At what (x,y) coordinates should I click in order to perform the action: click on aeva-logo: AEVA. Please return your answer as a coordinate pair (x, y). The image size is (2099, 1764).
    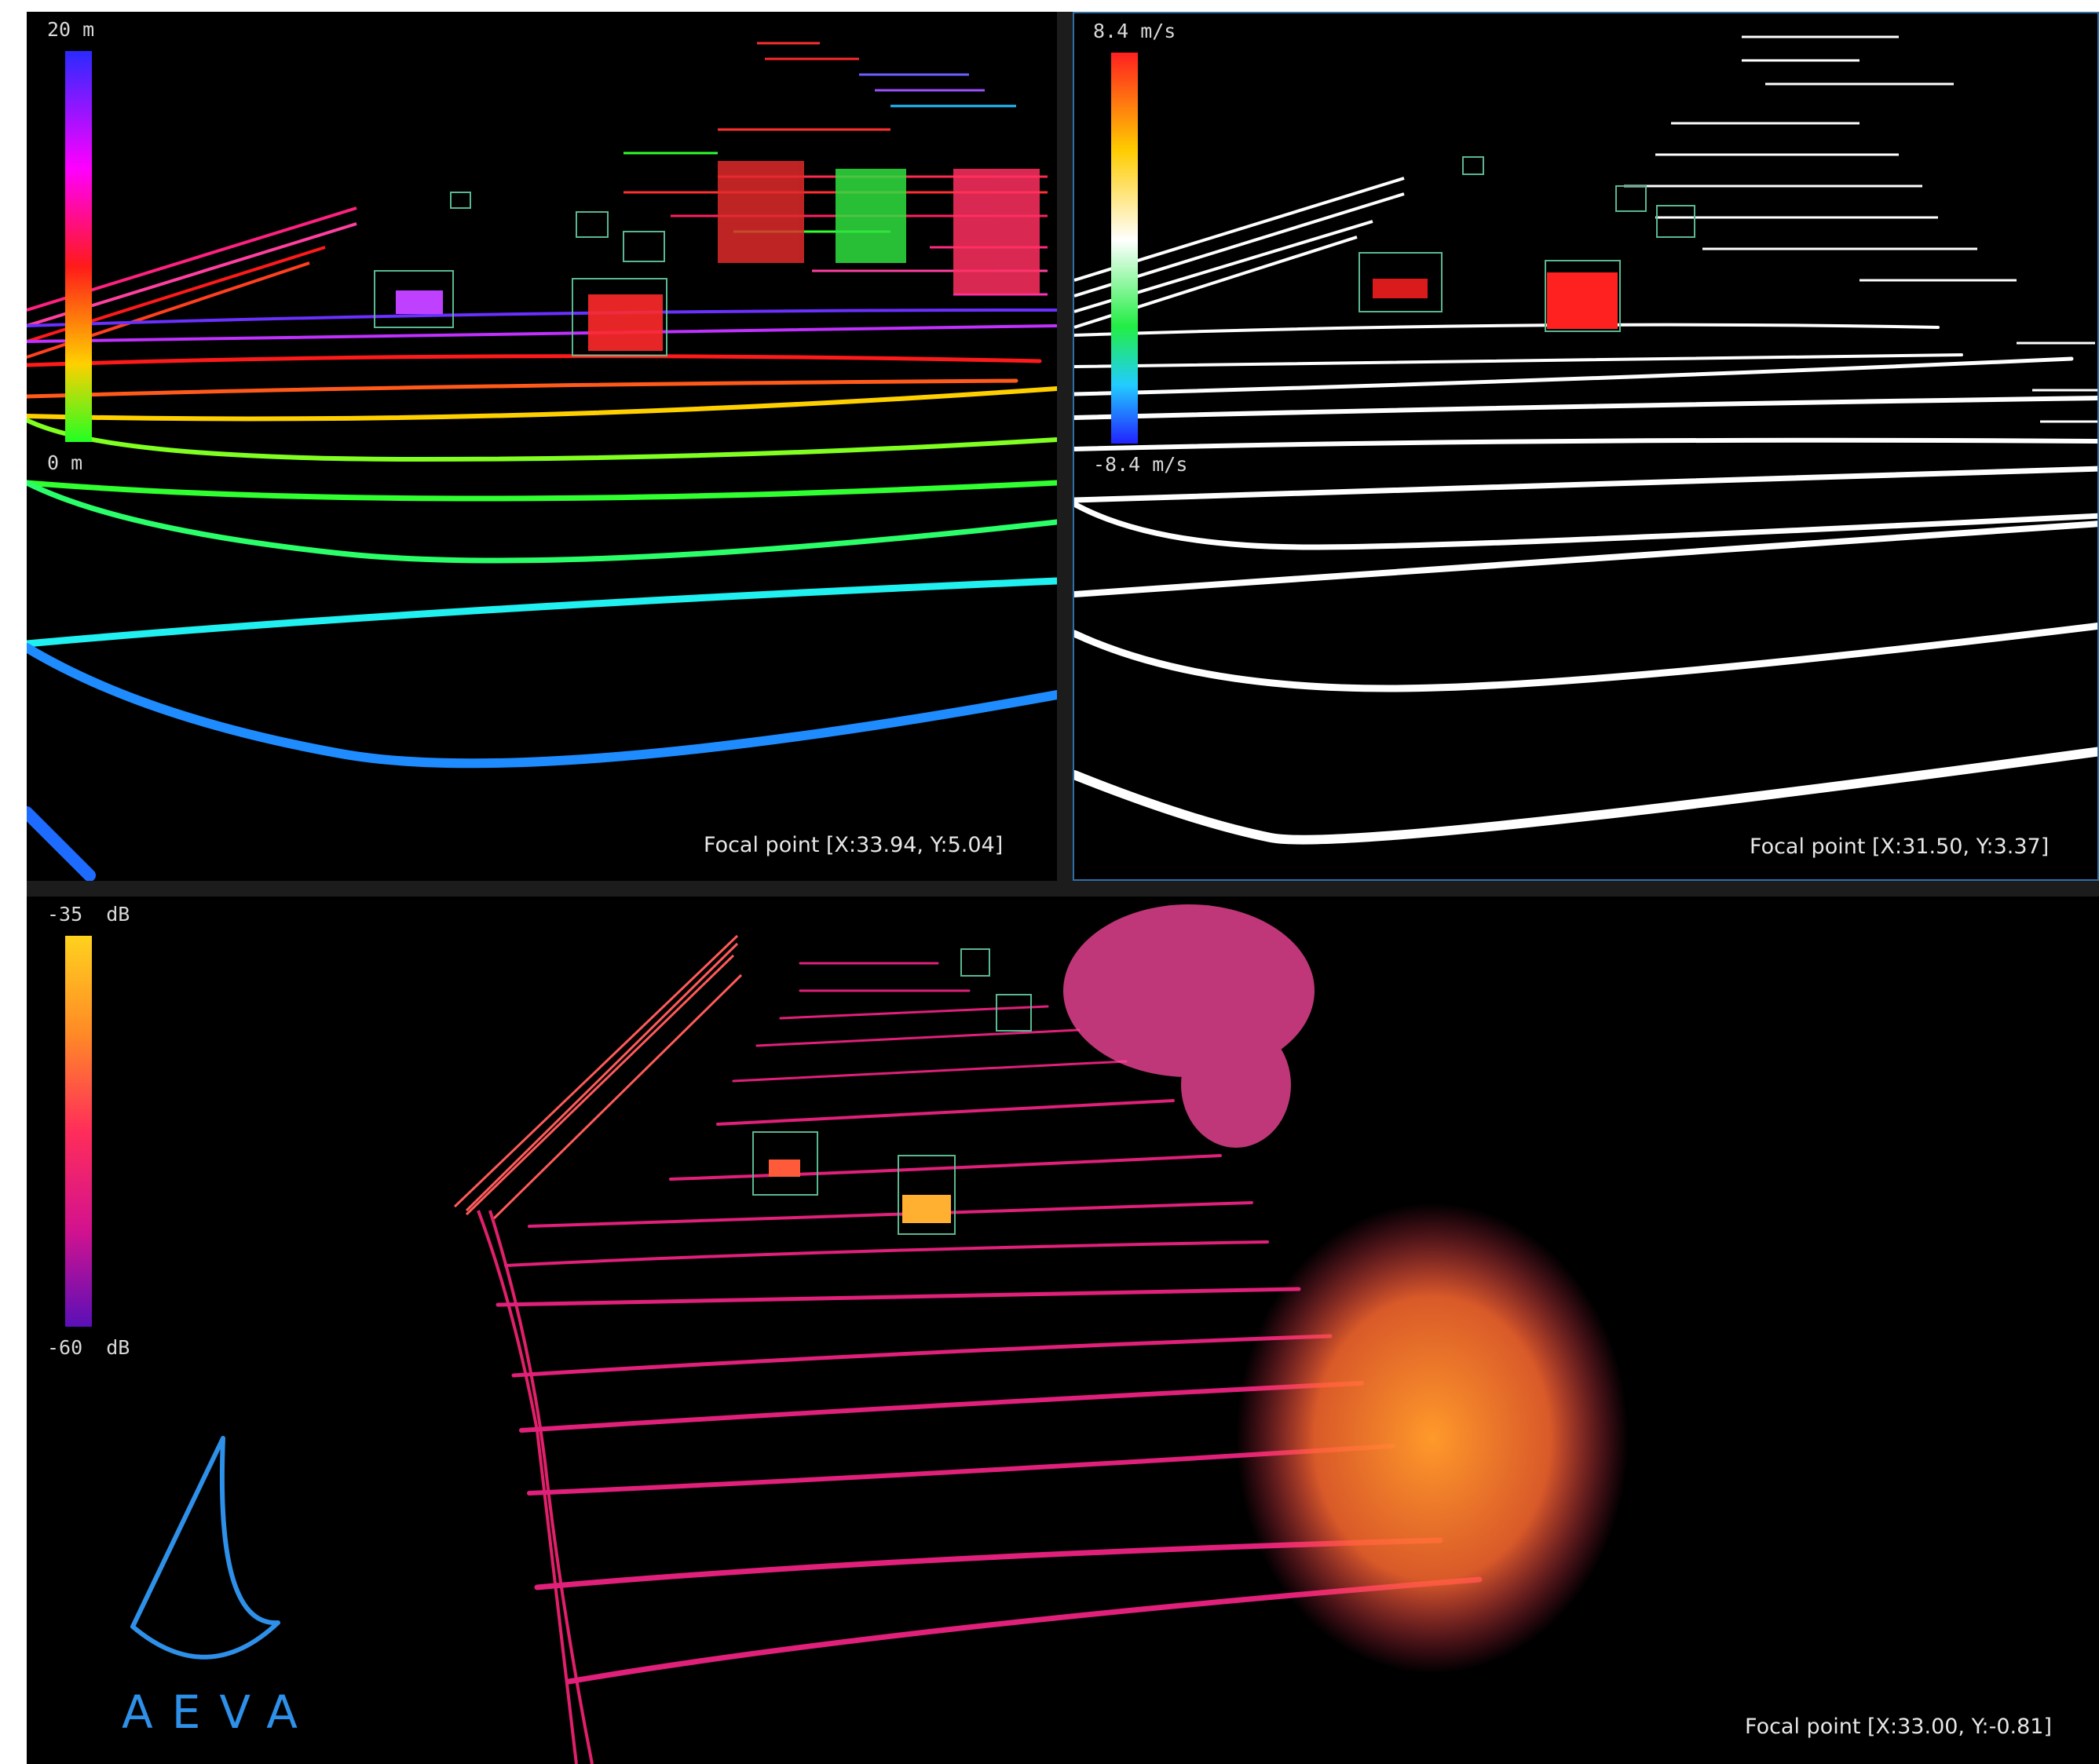
    Looking at the image, I should click on (219, 1595).